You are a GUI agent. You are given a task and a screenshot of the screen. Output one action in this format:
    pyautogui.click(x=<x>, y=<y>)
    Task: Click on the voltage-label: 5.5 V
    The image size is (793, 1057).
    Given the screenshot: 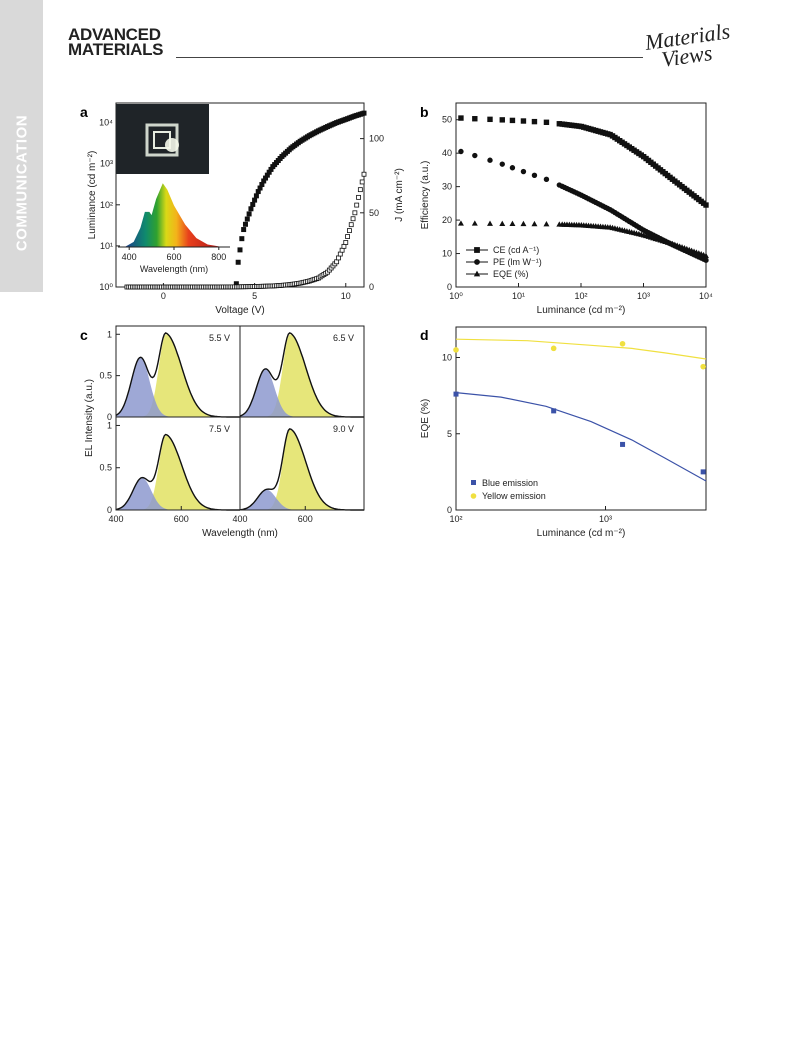 What is the action you would take?
    pyautogui.click(x=219, y=338)
    